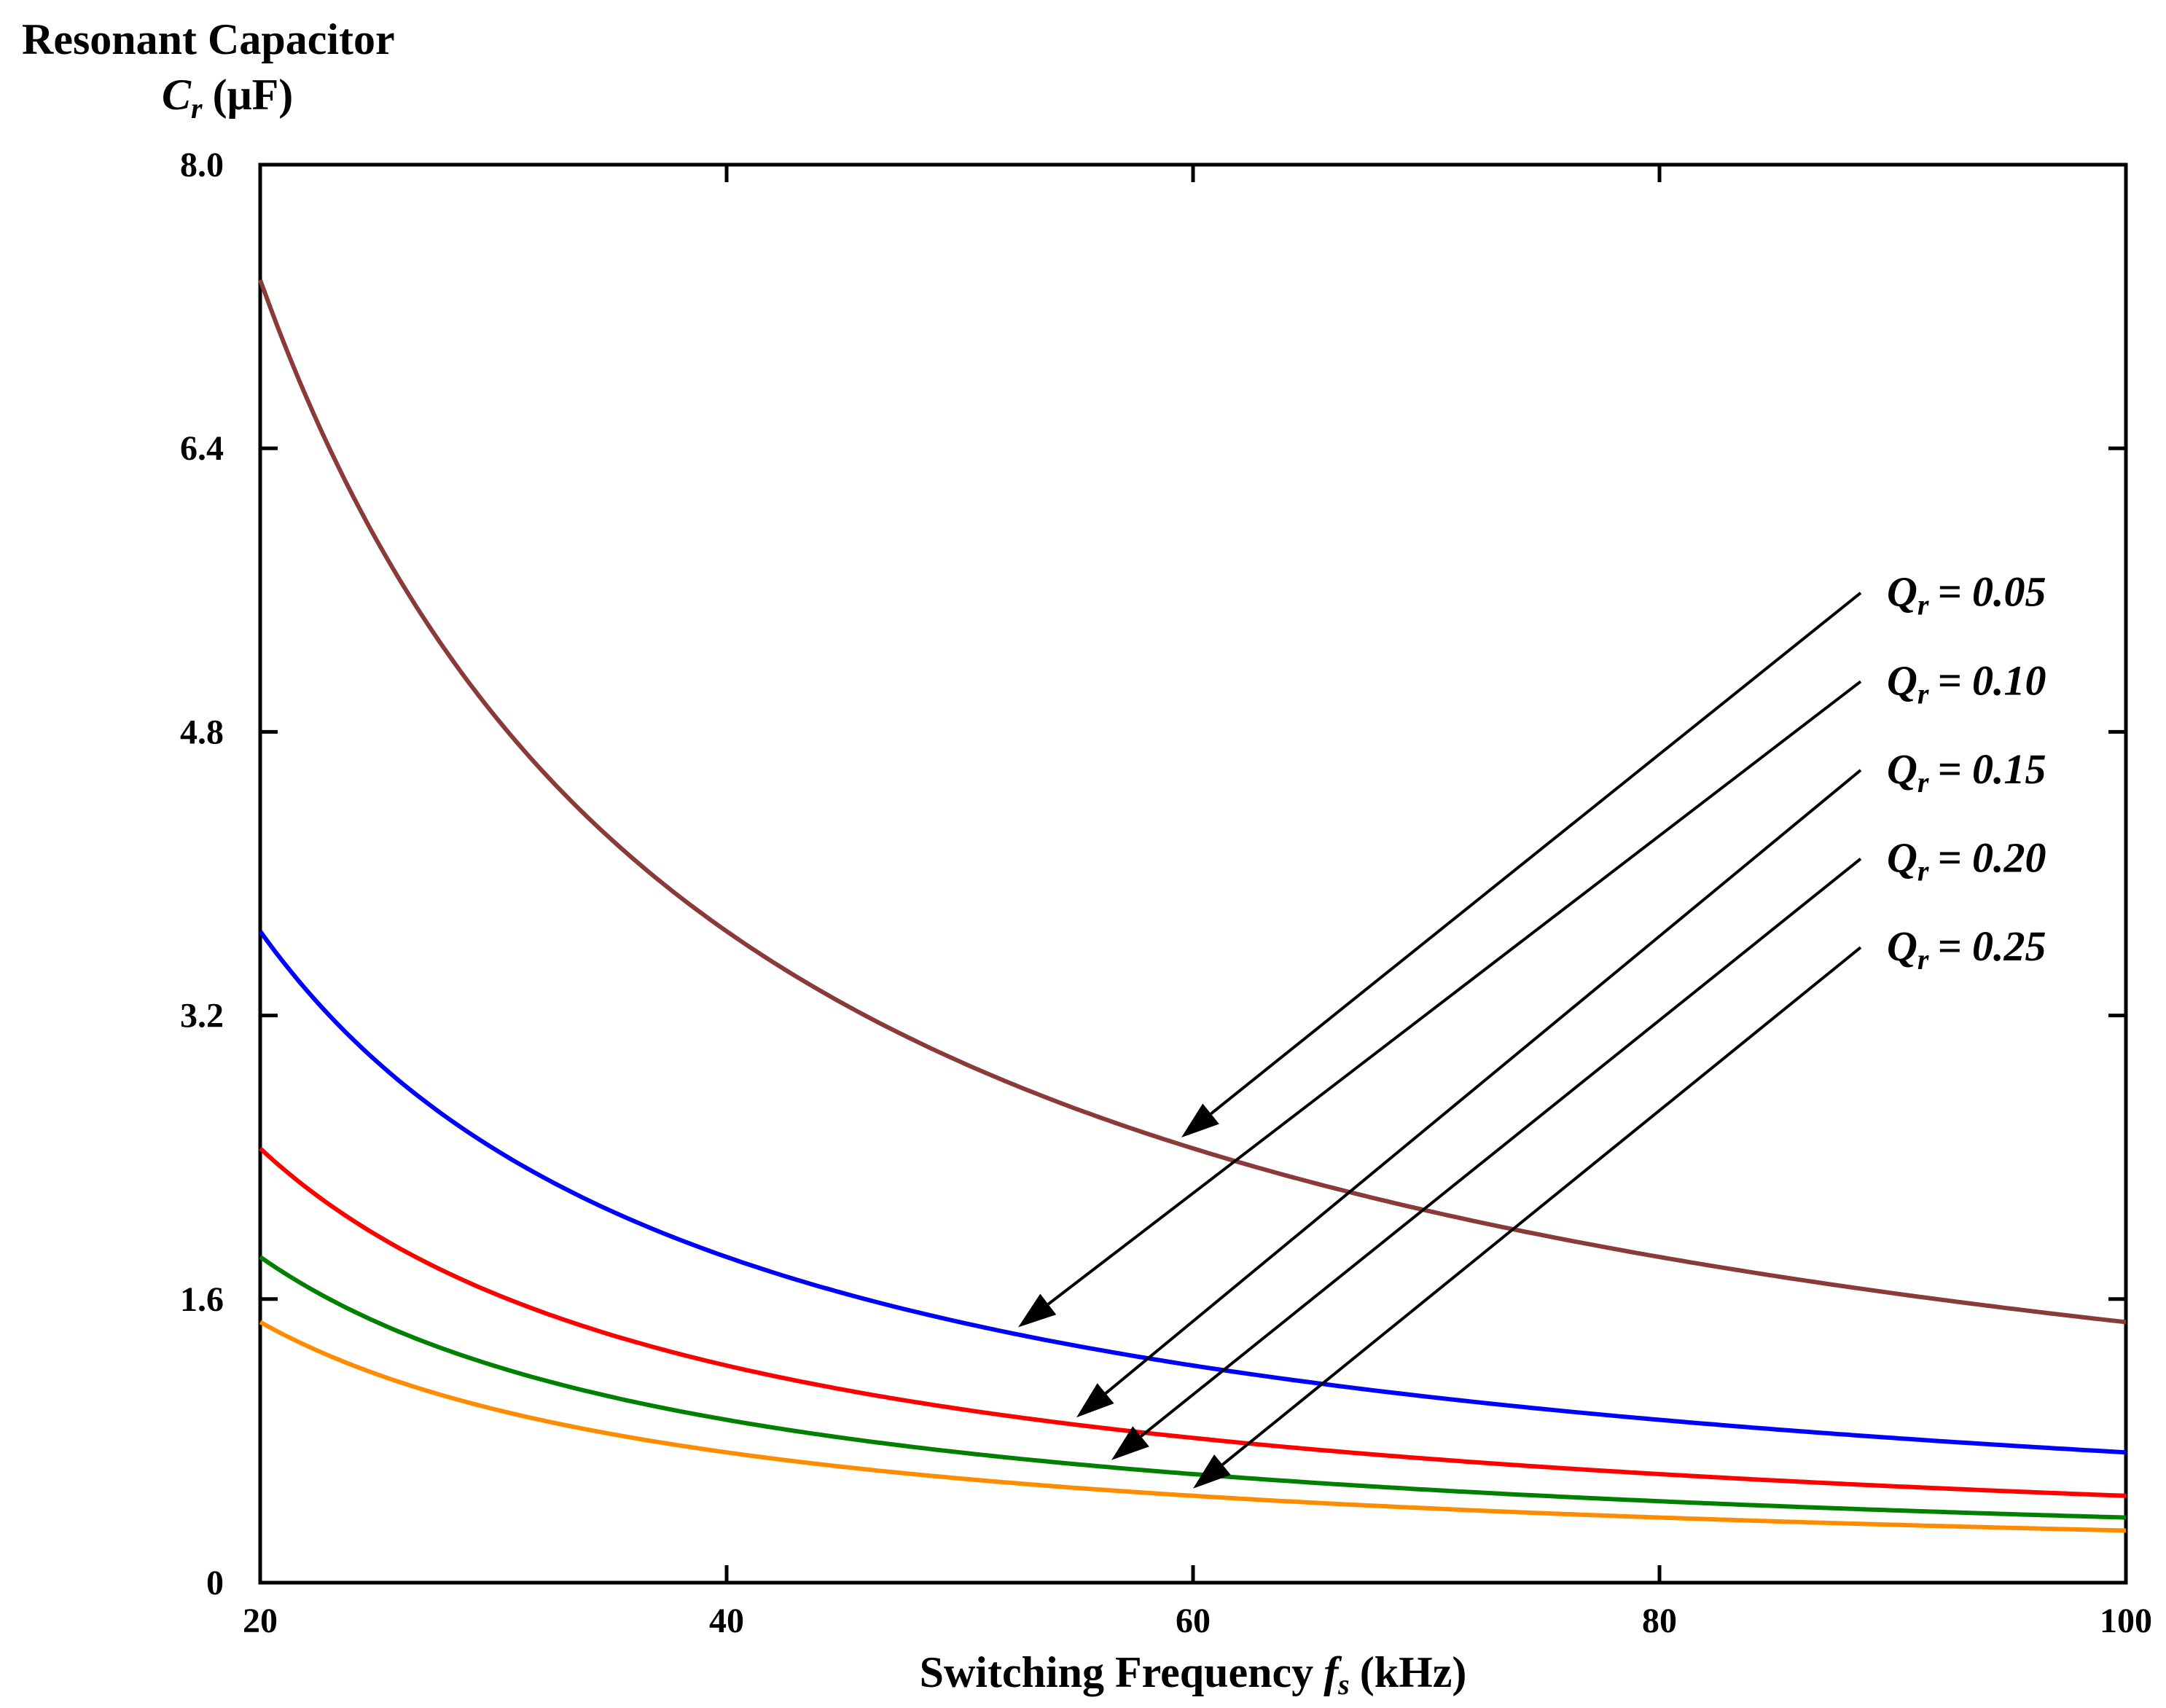 Image resolution: width=2166 pixels, height=1708 pixels. Describe the element at coordinates (260, 1621) in the screenshot. I see `x-tick-label: 20` at that location.